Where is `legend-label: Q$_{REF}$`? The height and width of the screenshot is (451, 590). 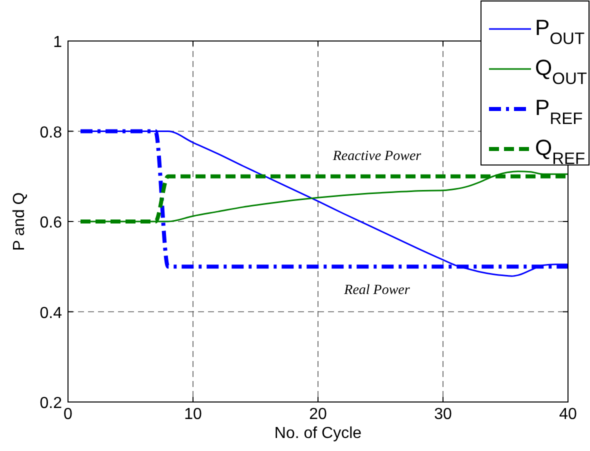 legend-label: Q$_{REF}$ is located at coordinates (560, 151).